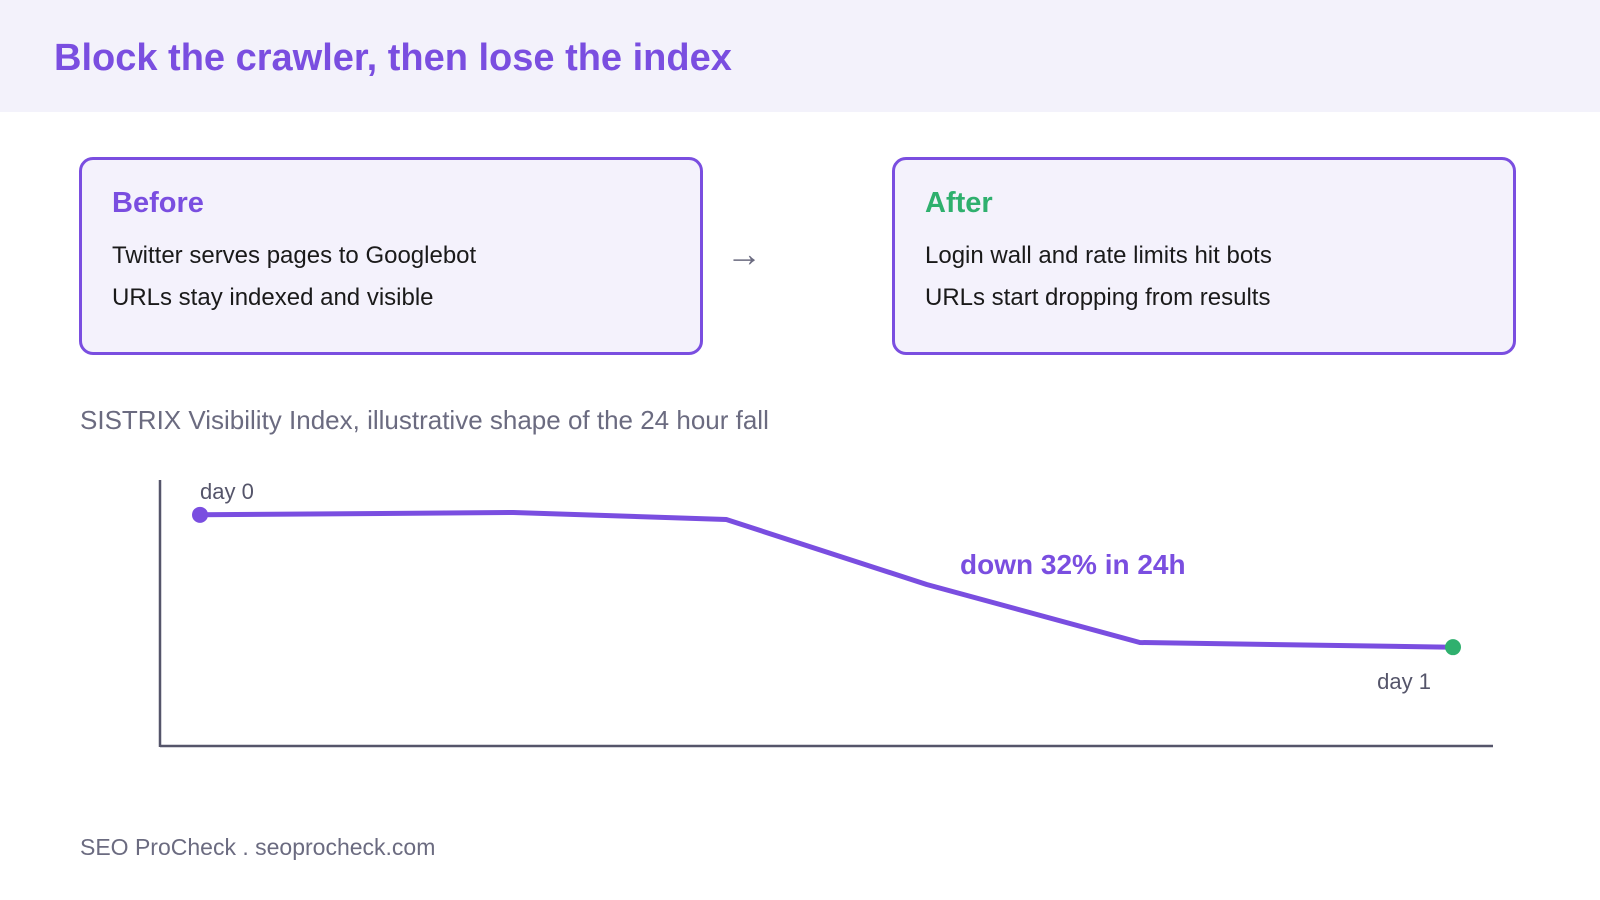 The image size is (1600, 900). What do you see at coordinates (1098, 297) in the screenshot?
I see `after-line-2: URLs start dropping from results` at bounding box center [1098, 297].